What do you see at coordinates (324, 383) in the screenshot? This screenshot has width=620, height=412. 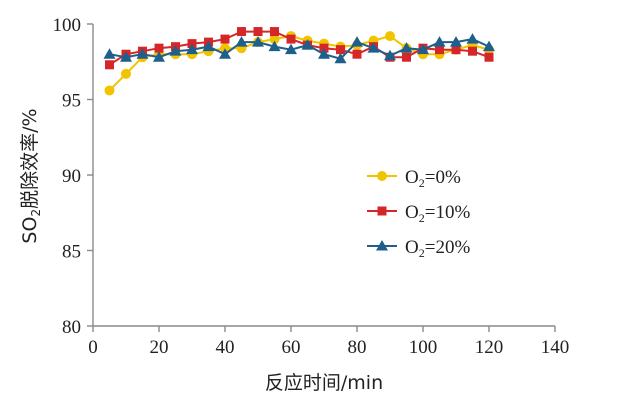 I see `x-axis-title: 反应时间/min` at bounding box center [324, 383].